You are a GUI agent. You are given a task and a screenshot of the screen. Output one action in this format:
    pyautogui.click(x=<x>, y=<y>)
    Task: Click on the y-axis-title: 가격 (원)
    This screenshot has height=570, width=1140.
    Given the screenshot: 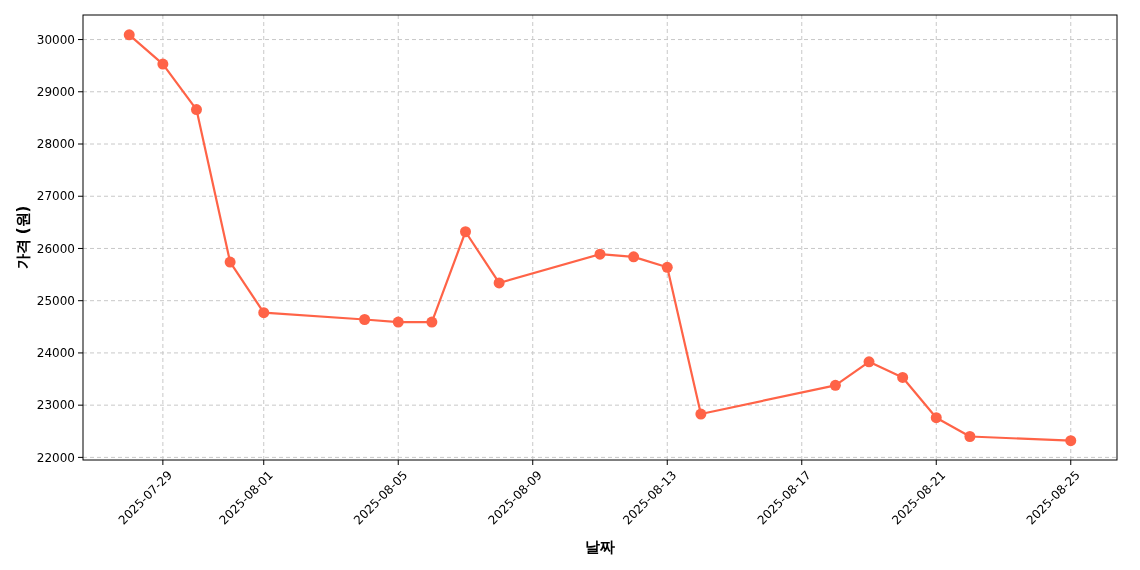 What is the action you would take?
    pyautogui.click(x=23, y=237)
    